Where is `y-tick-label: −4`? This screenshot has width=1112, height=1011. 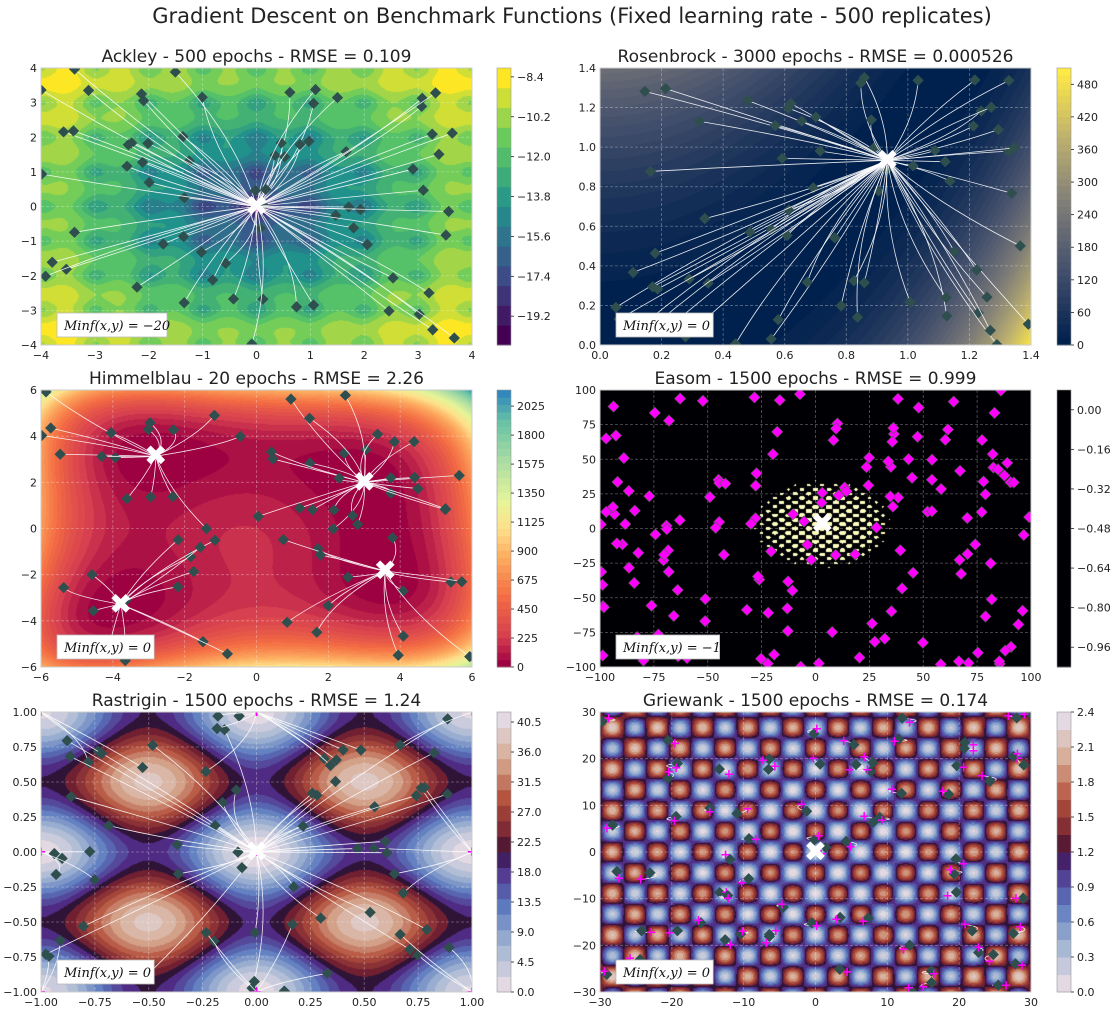 y-tick-label: −4 is located at coordinates (29, 621).